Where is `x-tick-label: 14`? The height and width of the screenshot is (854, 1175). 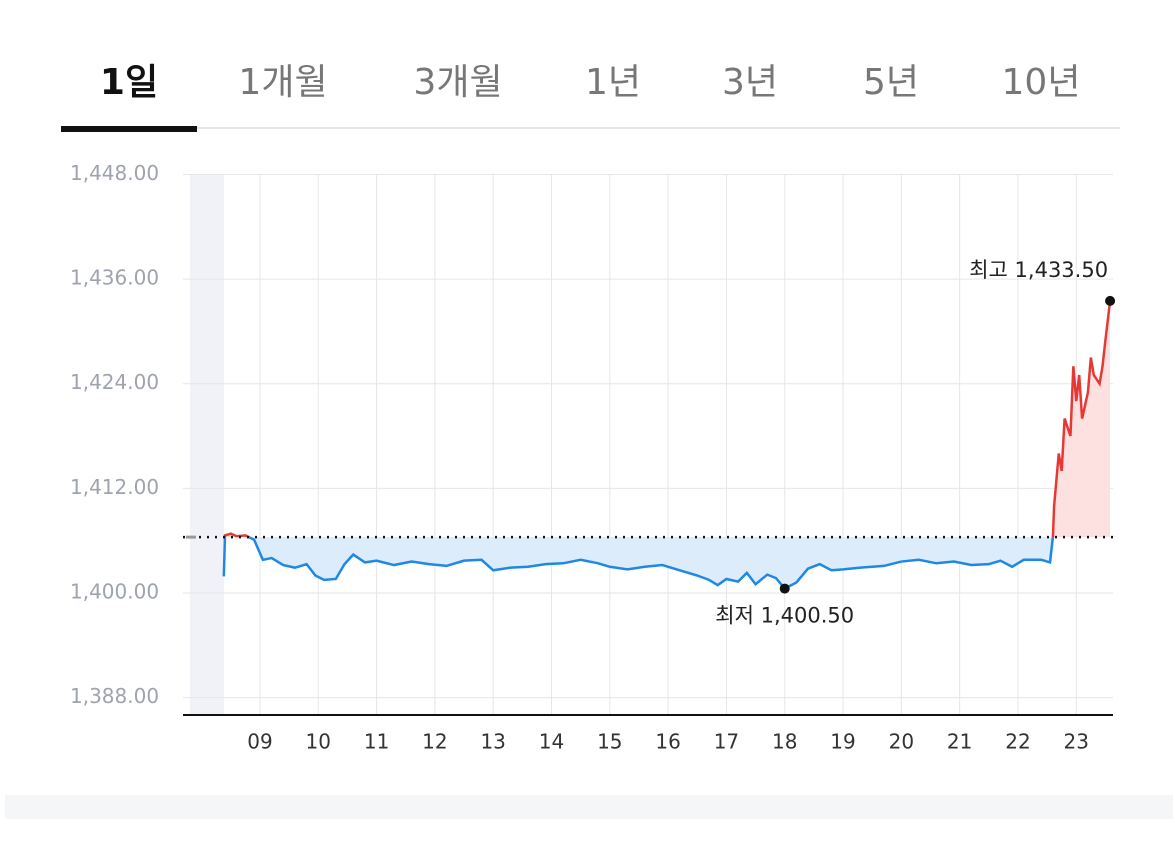 x-tick-label: 14 is located at coordinates (551, 742).